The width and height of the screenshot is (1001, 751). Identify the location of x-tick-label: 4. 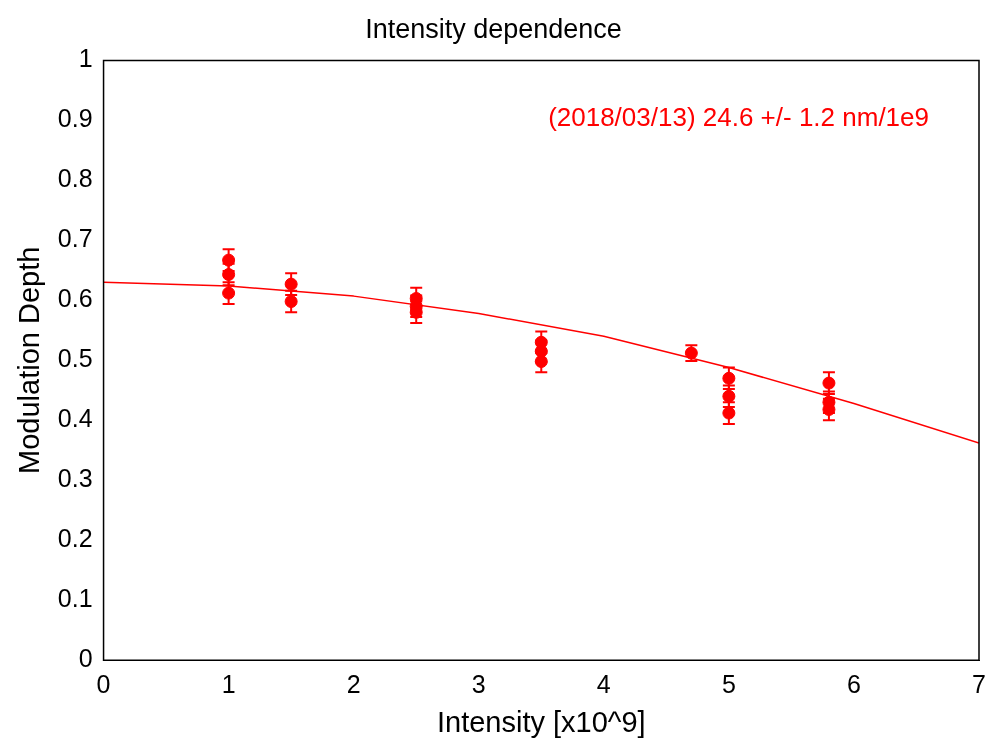
(603, 684).